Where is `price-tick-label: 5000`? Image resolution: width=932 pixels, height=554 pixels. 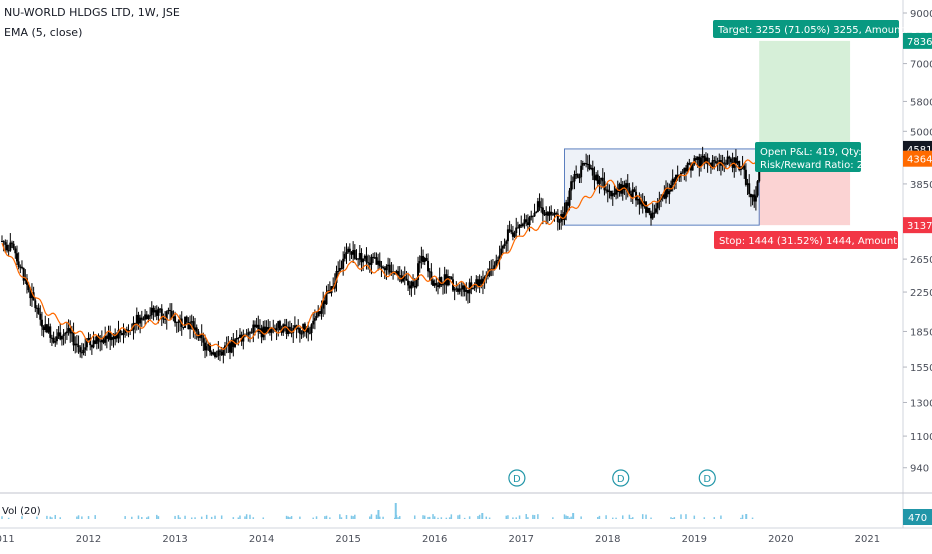
price-tick-label: 5000 is located at coordinates (921, 132).